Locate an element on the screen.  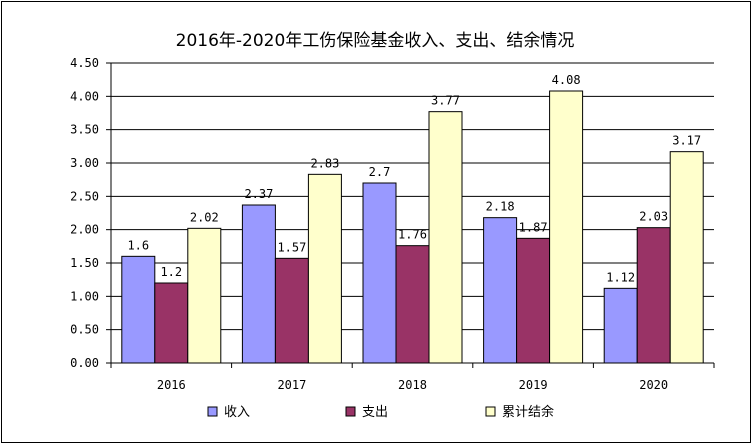
x-tick-label: 2019 is located at coordinates (533, 385).